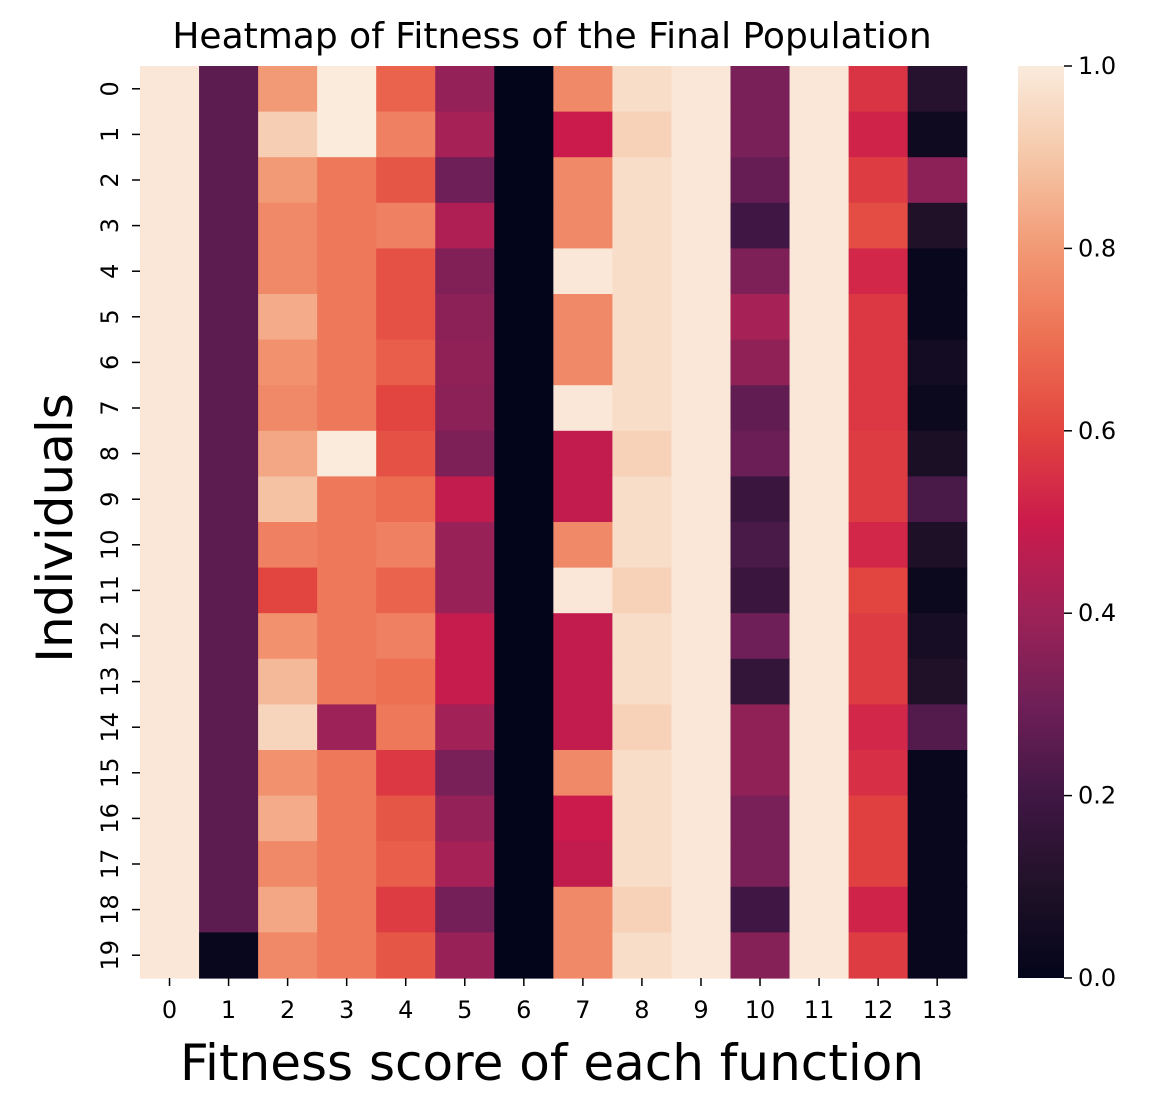 This screenshot has width=1160, height=1100. I want to click on heatmap-cell-r7-c0, so click(170, 408).